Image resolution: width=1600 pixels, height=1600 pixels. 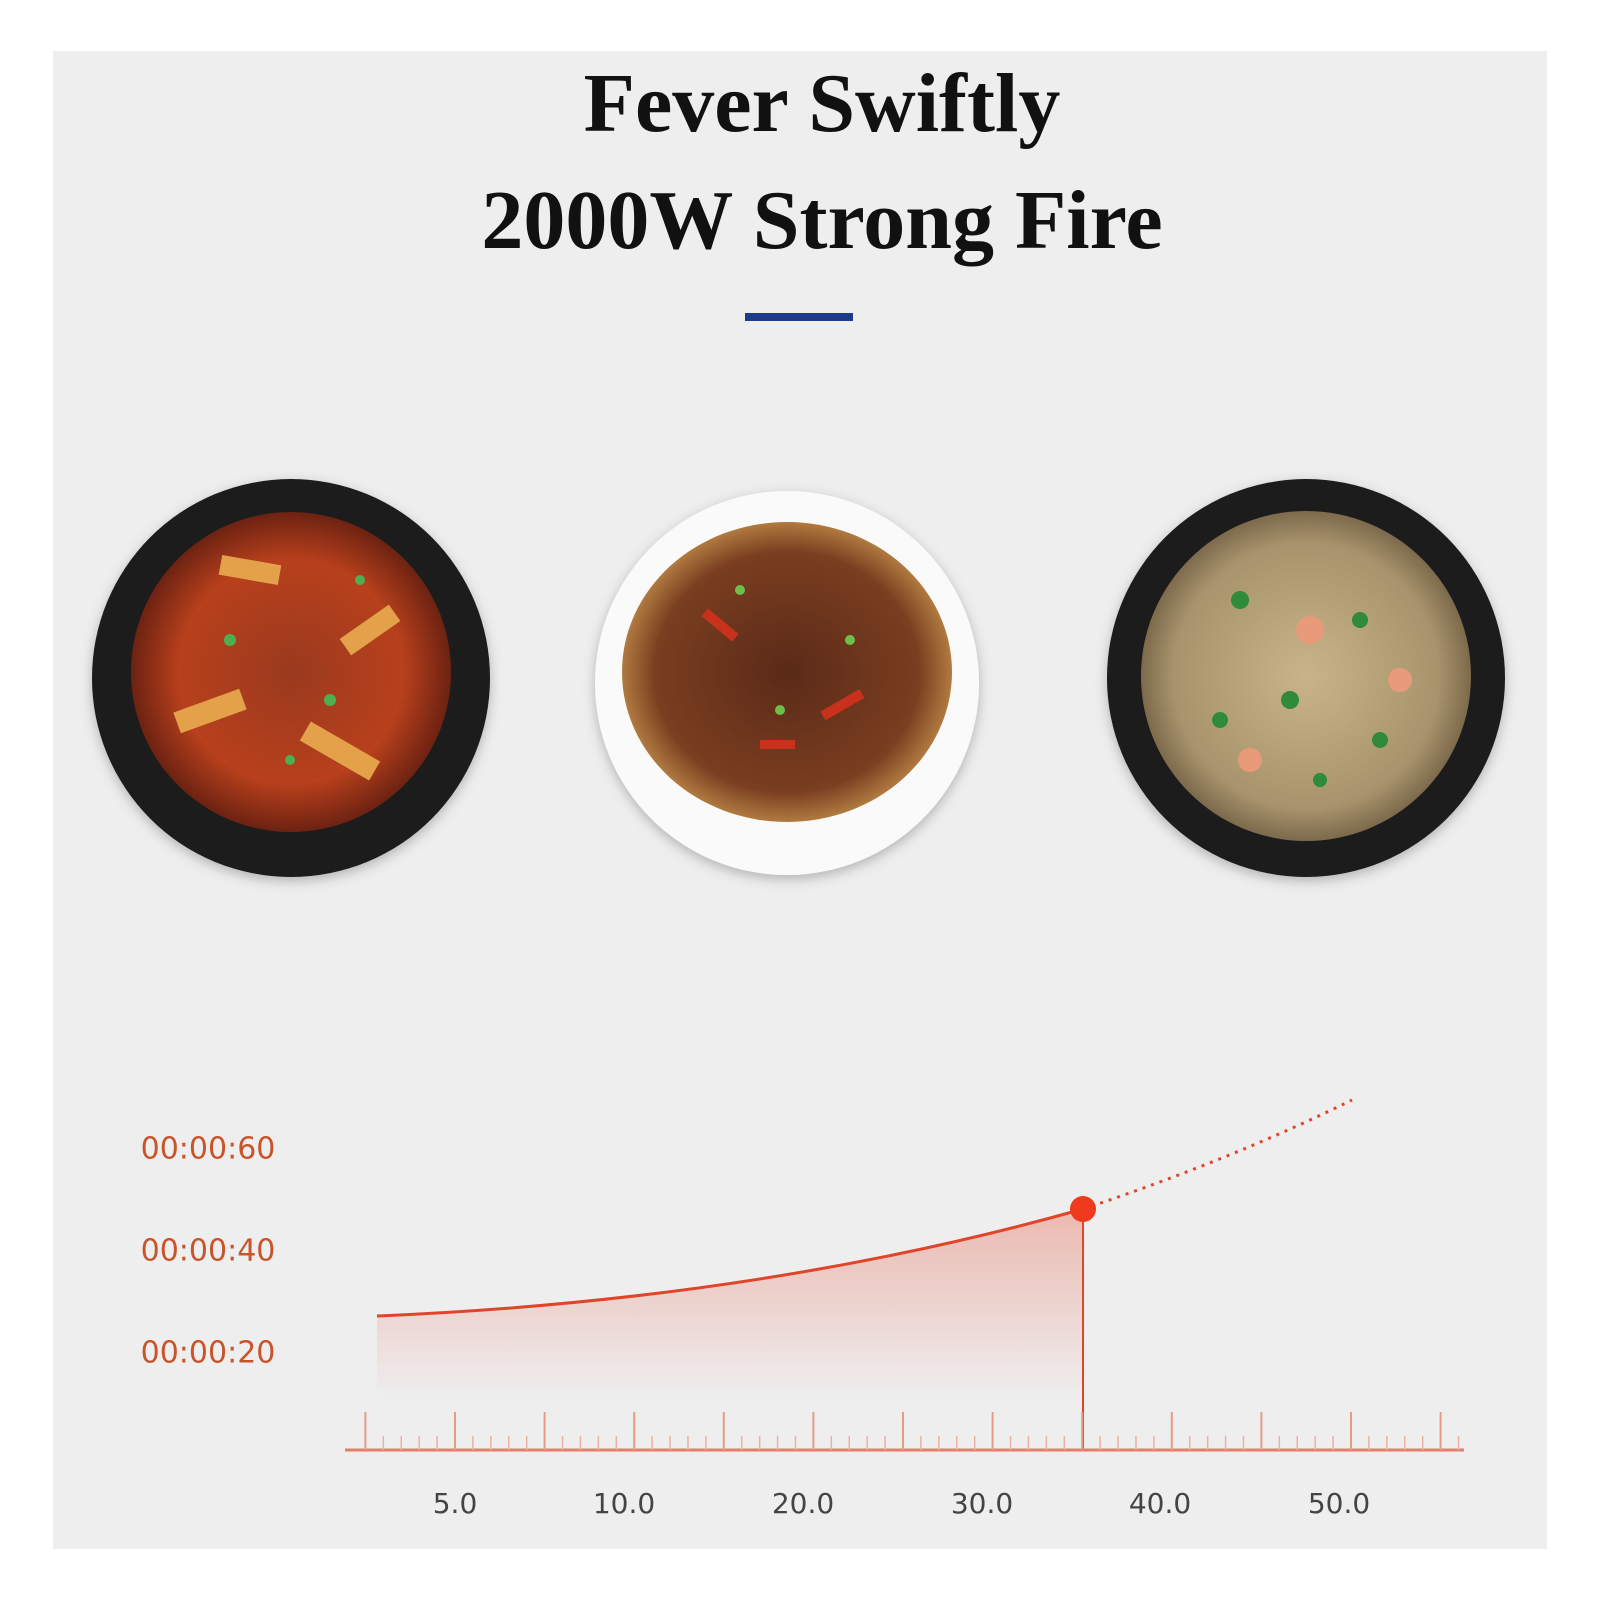 I want to click on x-label: 40.0, so click(x=1160, y=1503).